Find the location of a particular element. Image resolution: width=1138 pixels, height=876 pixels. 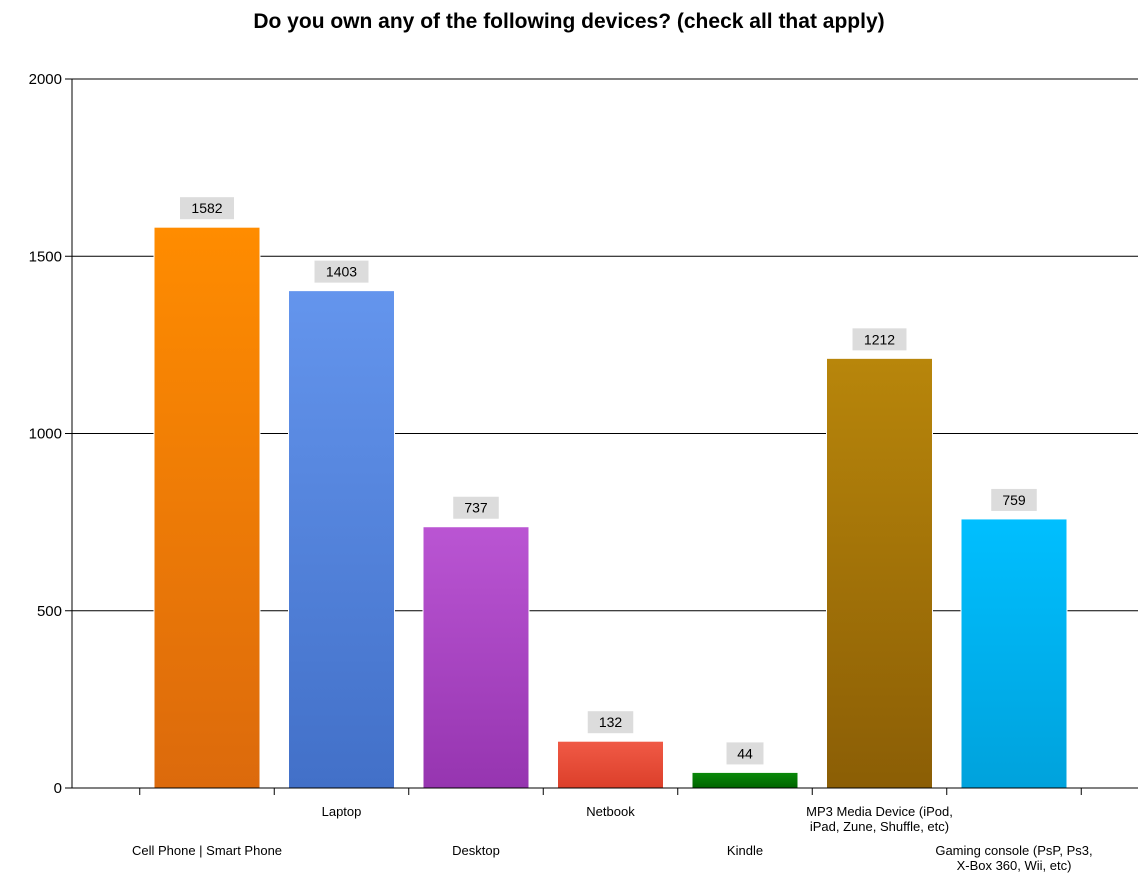

data-label: 44 is located at coordinates (745, 753).